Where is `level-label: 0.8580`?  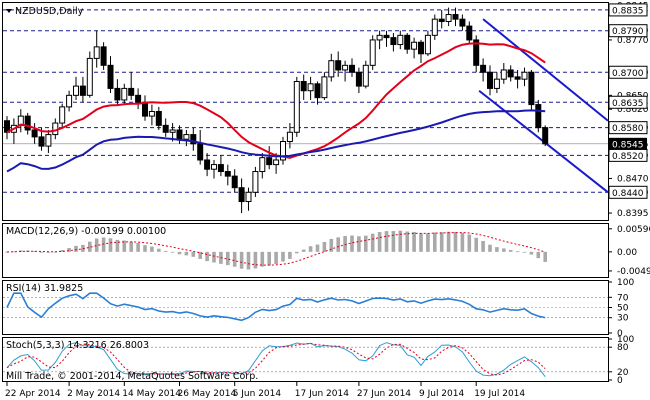 level-label: 0.8580 is located at coordinates (628, 129).